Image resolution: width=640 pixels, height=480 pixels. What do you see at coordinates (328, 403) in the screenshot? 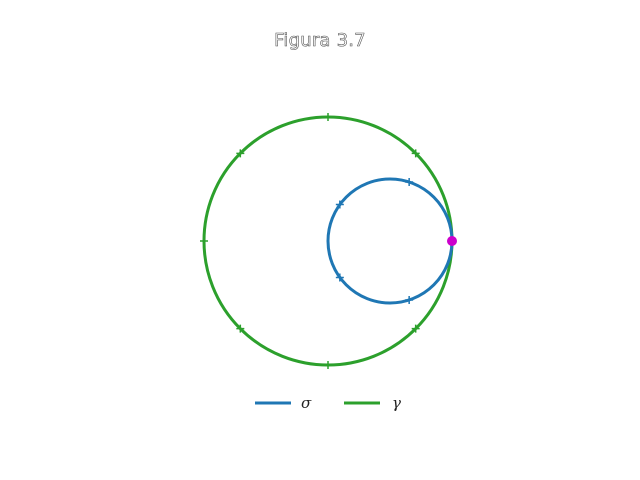
I see `legend: σ γ` at bounding box center [328, 403].